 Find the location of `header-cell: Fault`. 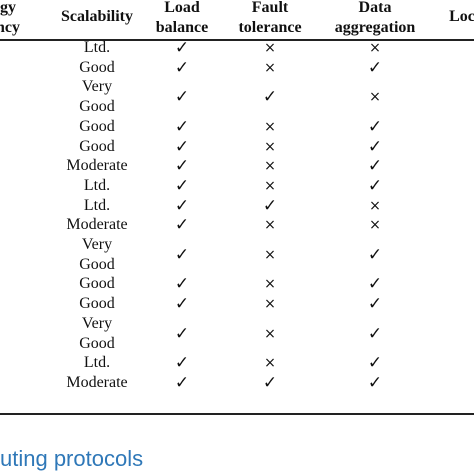

header-cell: Fault is located at coordinates (270, 8).